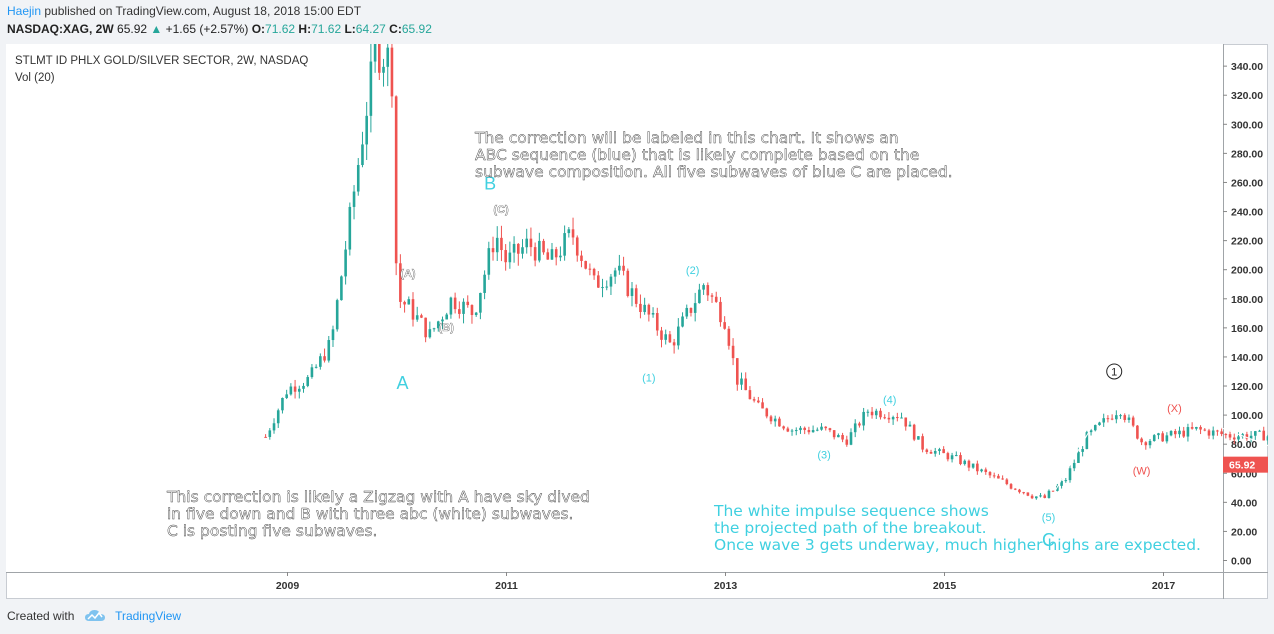 The height and width of the screenshot is (634, 1274). What do you see at coordinates (408, 274) in the screenshot?
I see `wave-label: (A)` at bounding box center [408, 274].